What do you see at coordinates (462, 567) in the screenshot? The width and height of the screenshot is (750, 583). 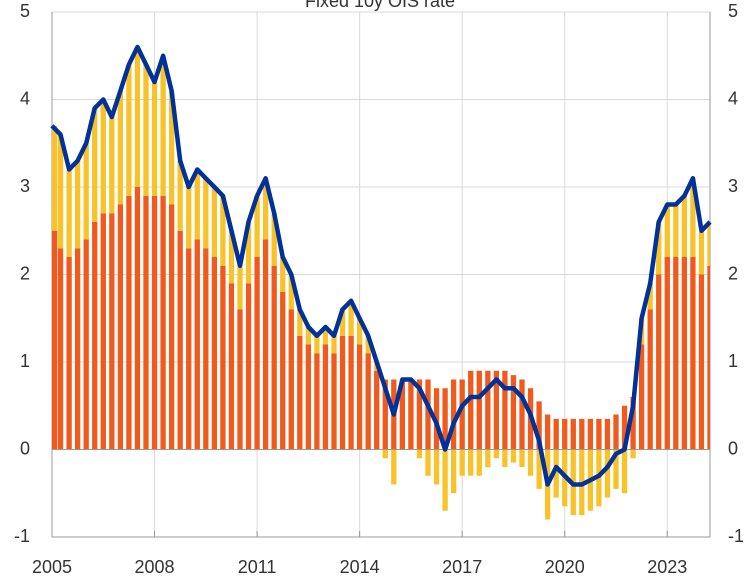 I see `x-tick-label: 2017` at bounding box center [462, 567].